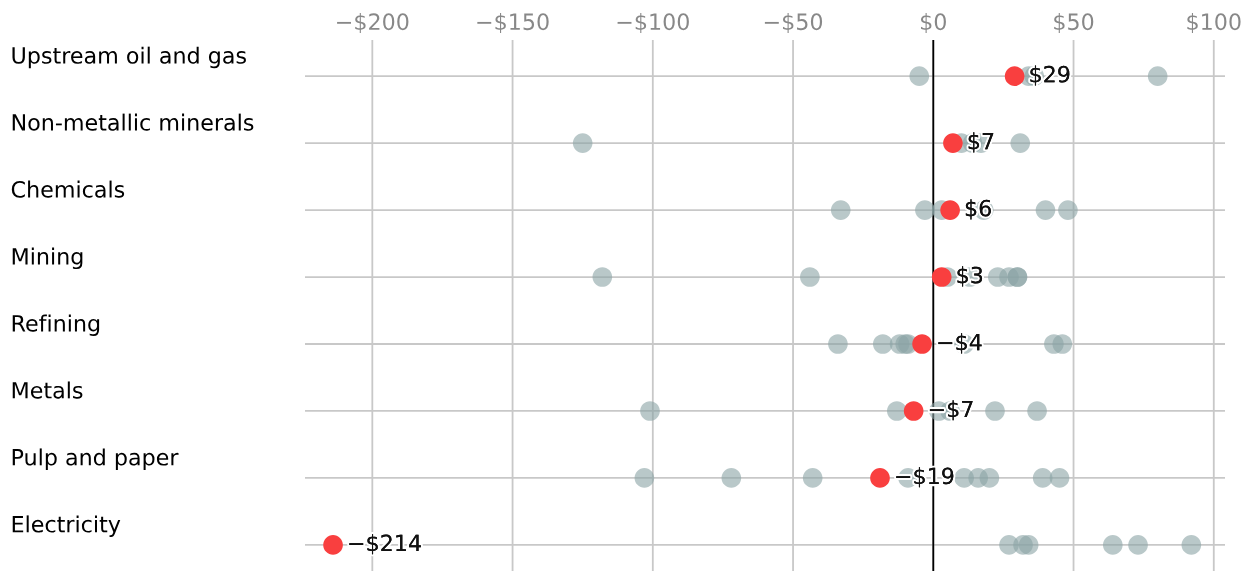 Image resolution: width=1252 pixels, height=571 pixels. What do you see at coordinates (66, 526) in the screenshot?
I see `y-tick-label: Electricity` at bounding box center [66, 526].